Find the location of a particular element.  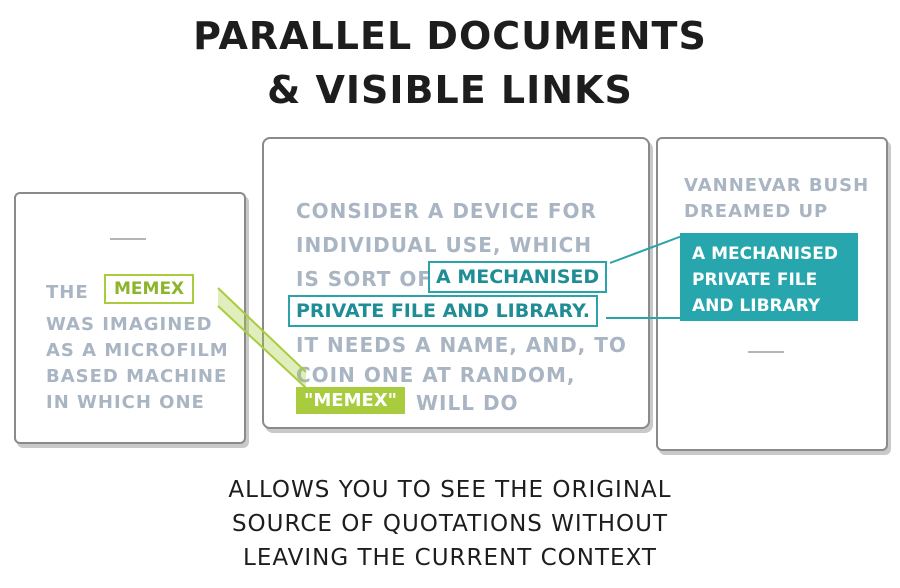

caption-line-1: ALLOWS YOU TO SEE THE ORIGINAL is located at coordinates (450, 490).